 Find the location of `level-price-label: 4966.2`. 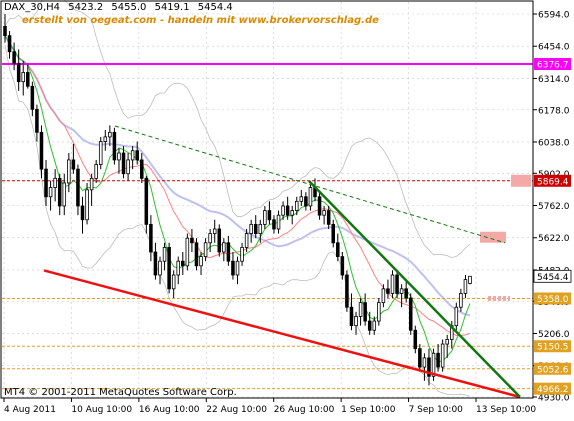

level-price-label: 4966.2 is located at coordinates (553, 390).